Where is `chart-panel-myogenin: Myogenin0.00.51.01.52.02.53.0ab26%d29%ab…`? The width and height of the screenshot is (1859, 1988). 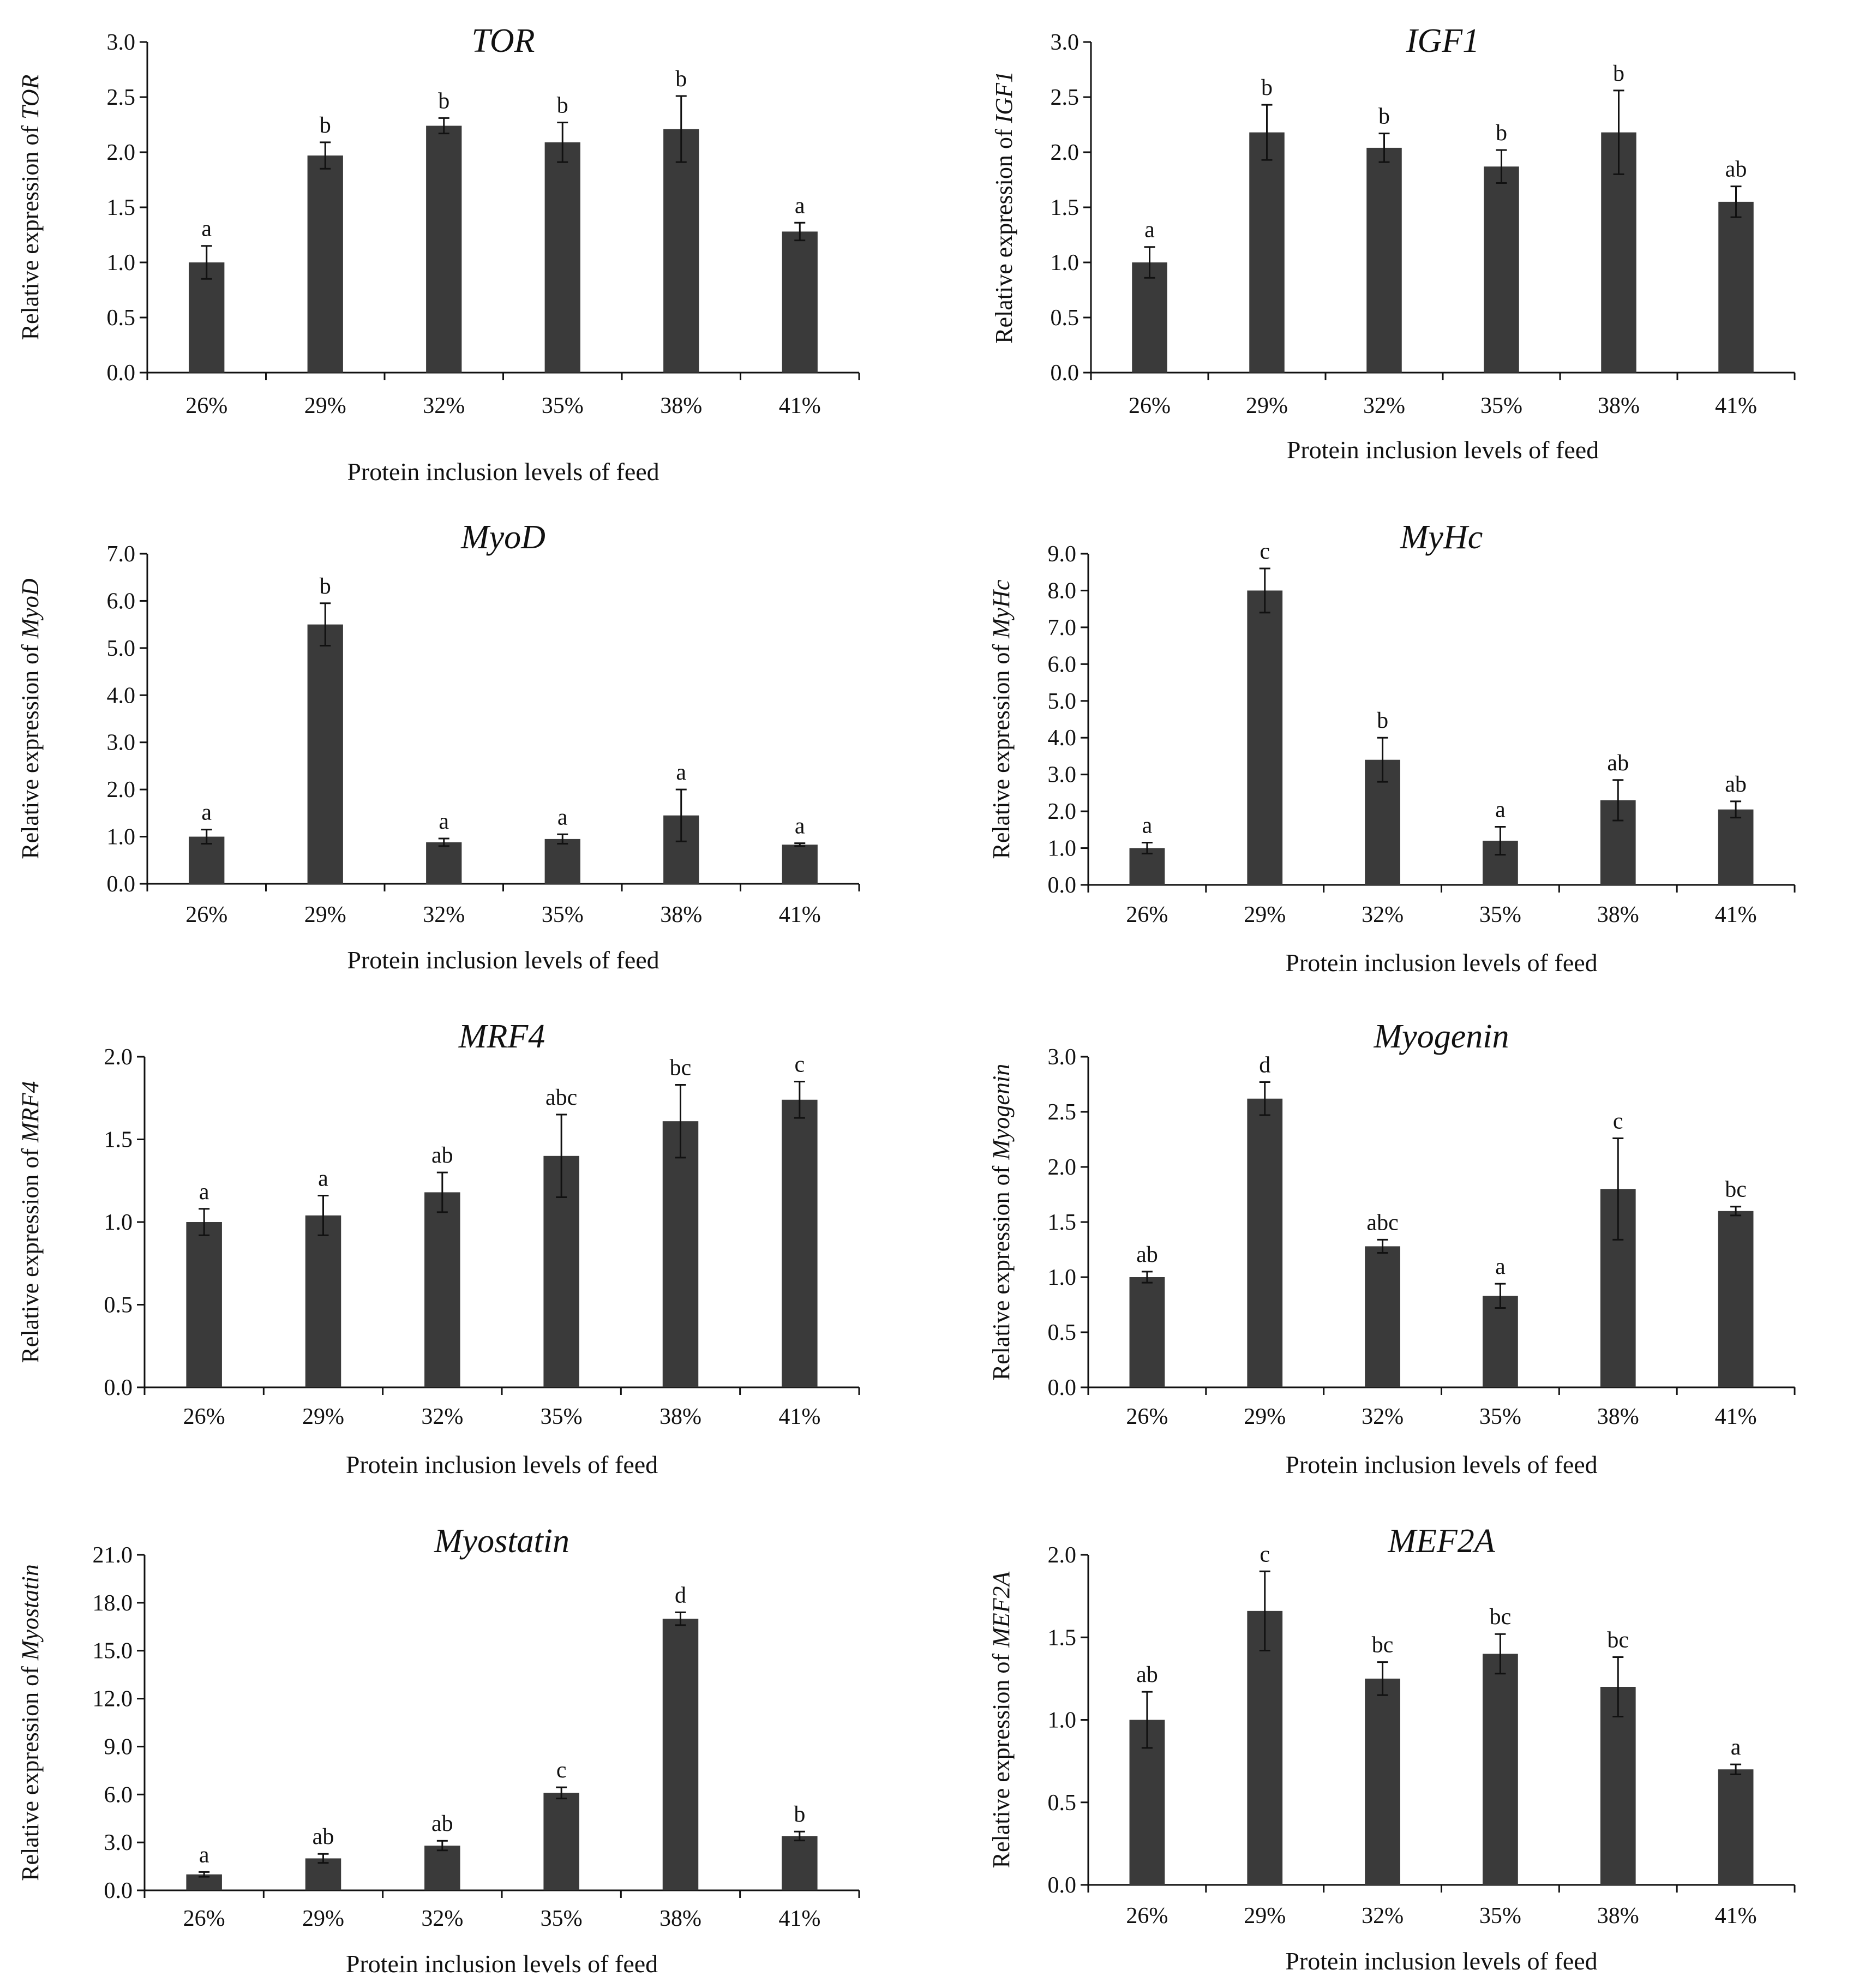
chart-panel-myogenin: Myogenin0.00.51.01.52.02.53.0ab26%d29%ab… is located at coordinates (1392, 1248).